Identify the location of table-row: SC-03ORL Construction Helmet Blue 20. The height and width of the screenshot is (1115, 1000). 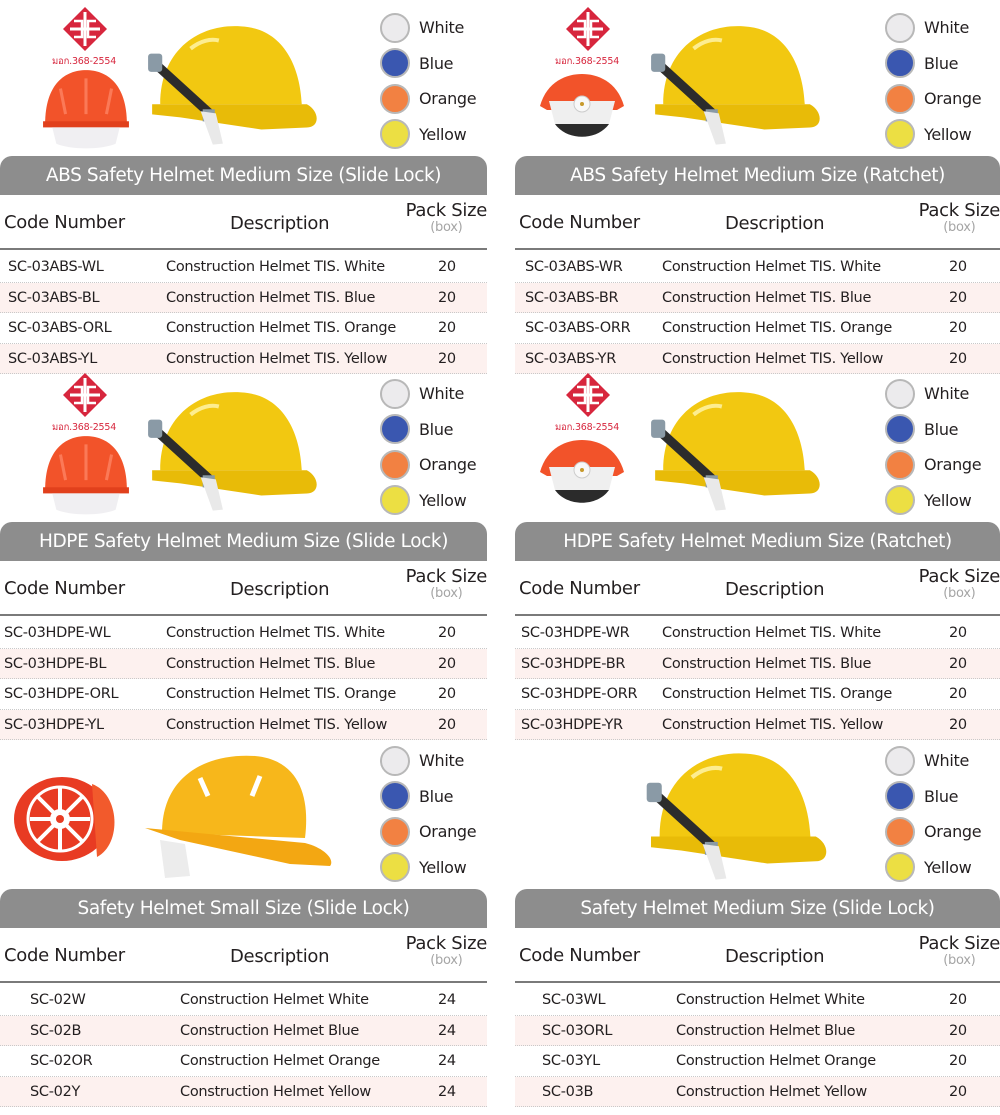
(757, 1030).